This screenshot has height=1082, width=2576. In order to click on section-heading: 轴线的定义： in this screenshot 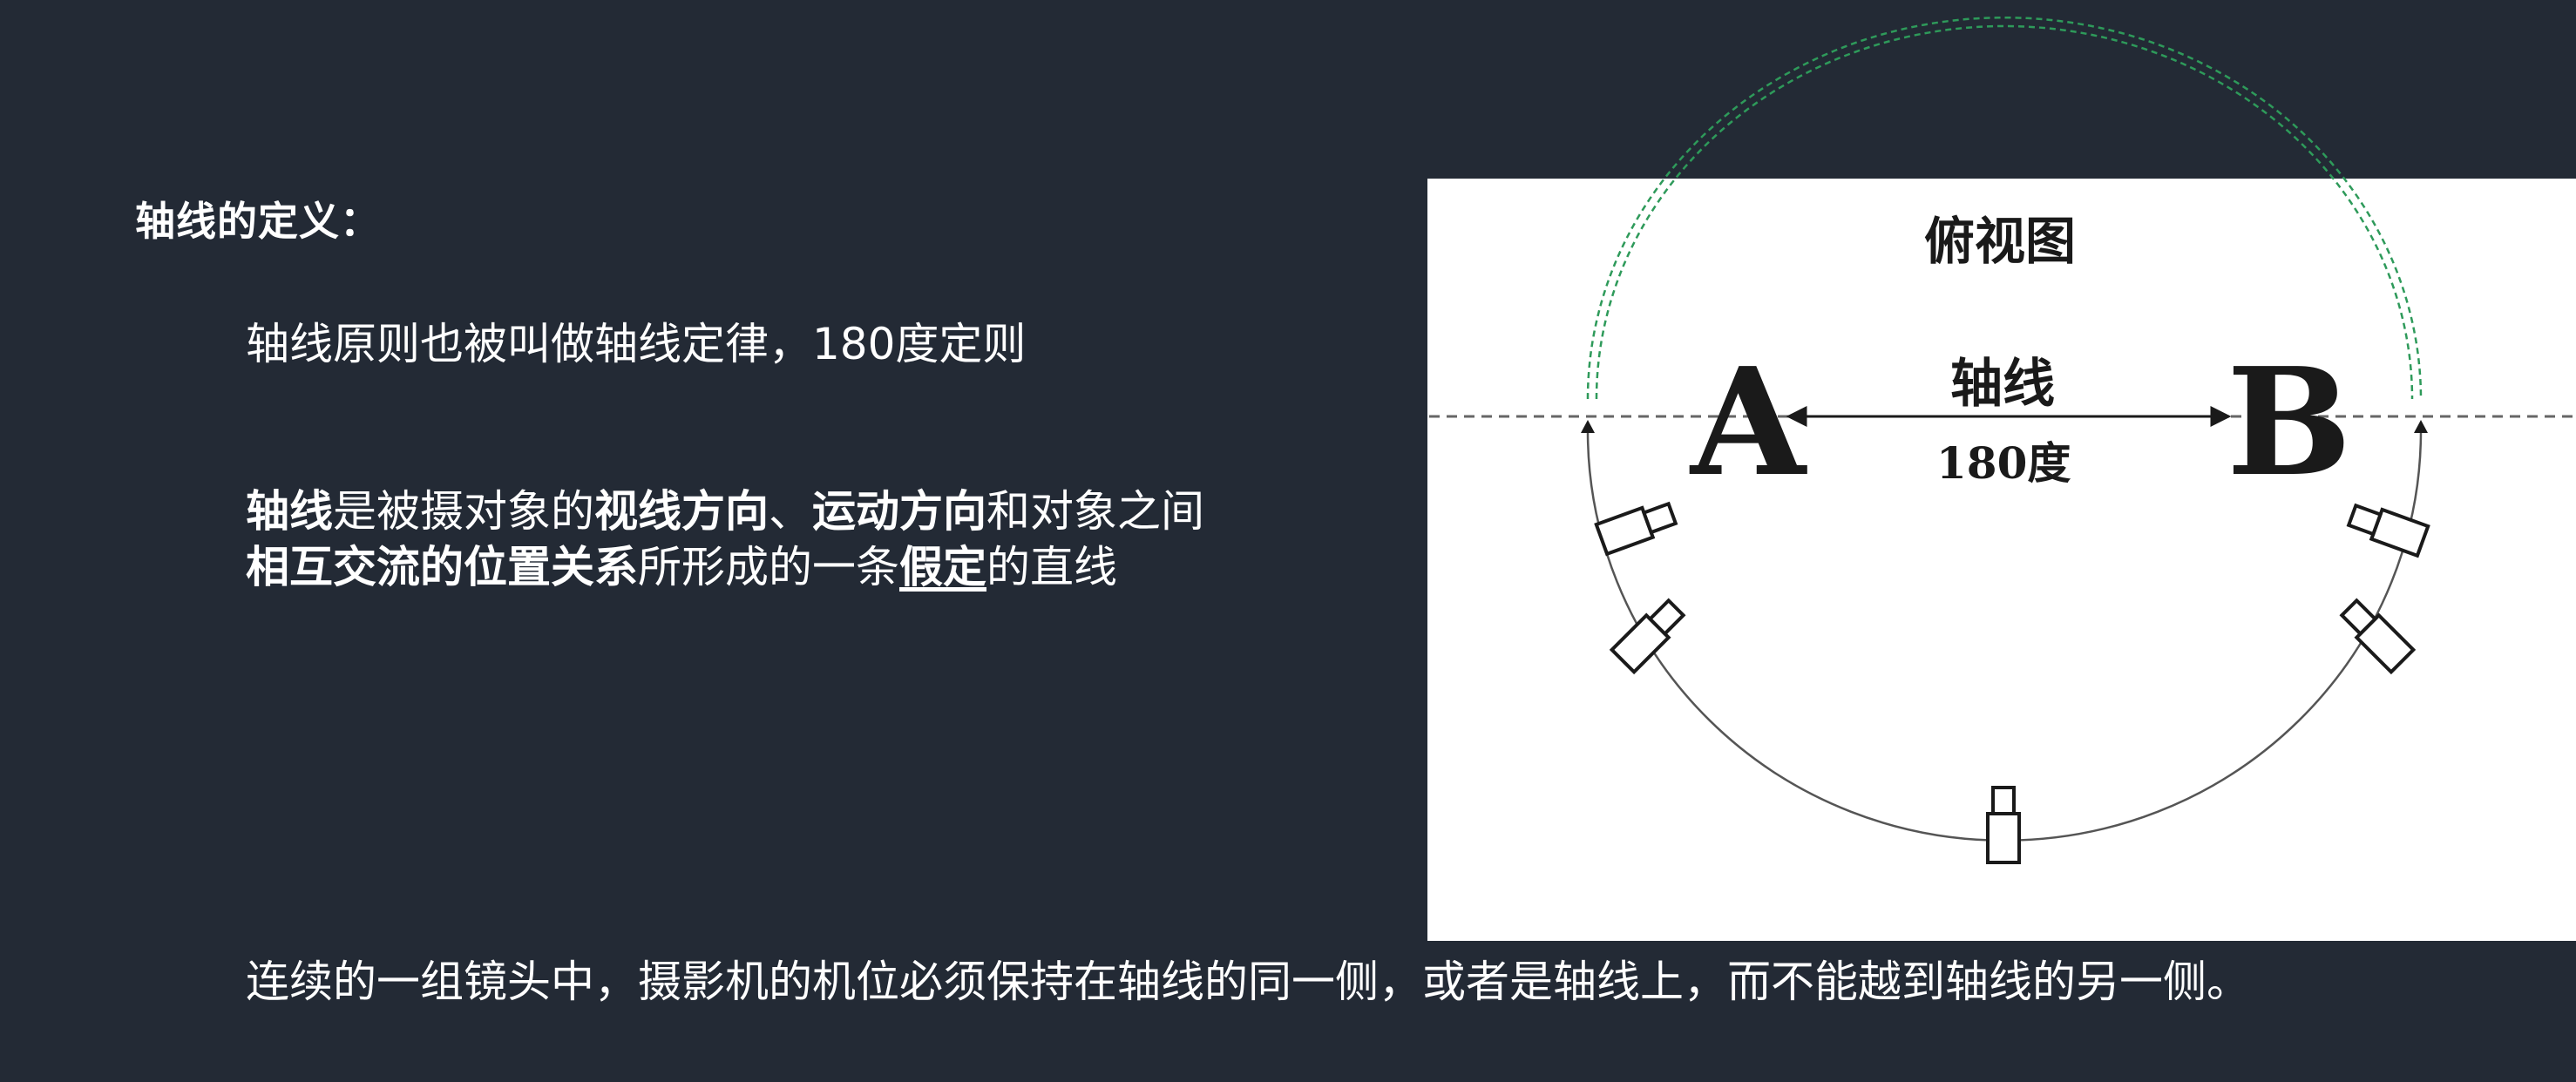, I will do `click(258, 222)`.